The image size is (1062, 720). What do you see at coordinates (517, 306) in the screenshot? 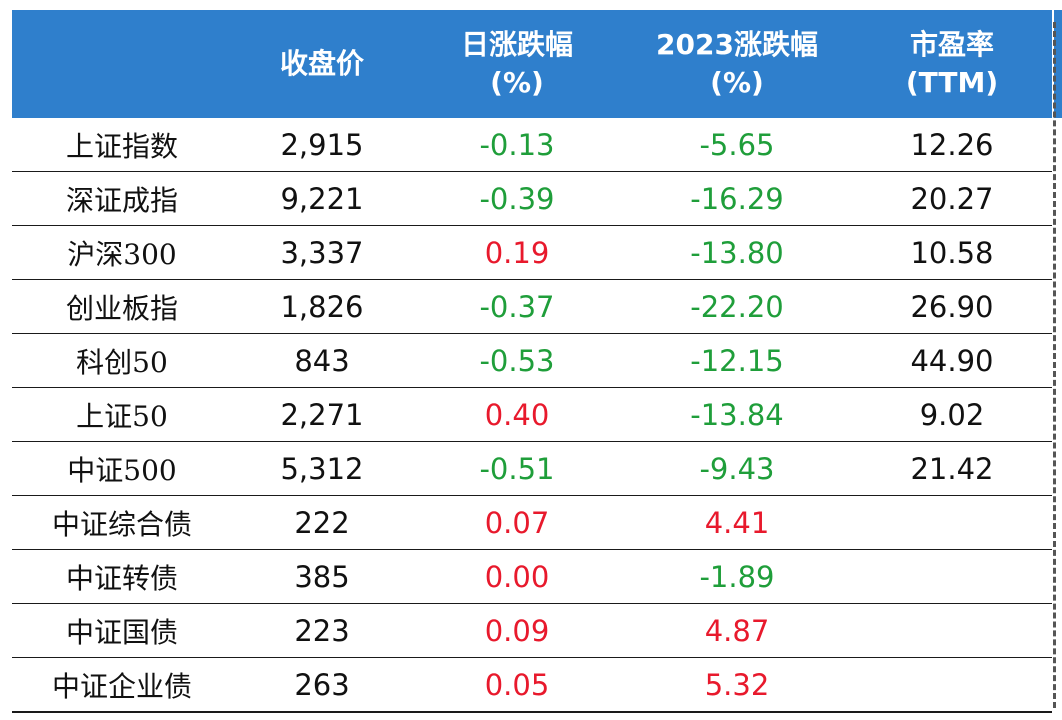
I see `daily-change-cell: -0.37` at bounding box center [517, 306].